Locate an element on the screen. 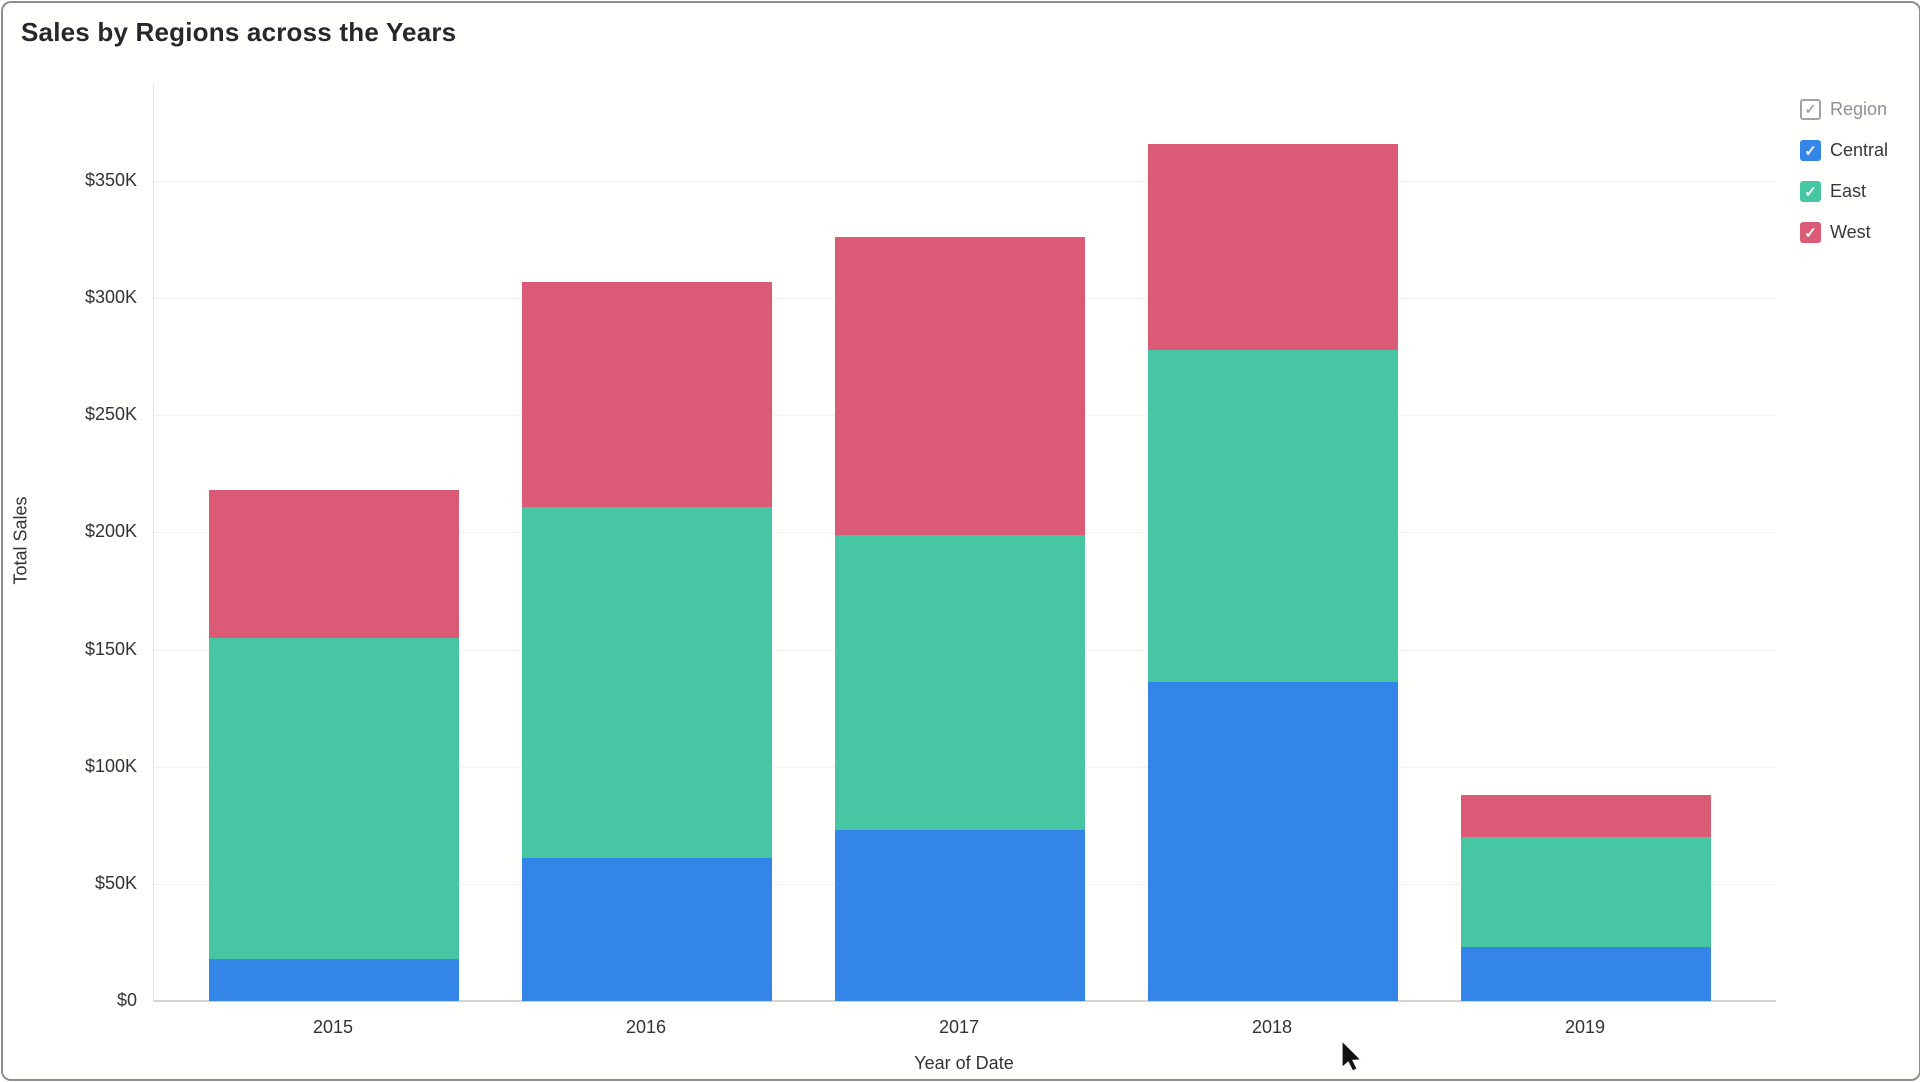  stacked-bar-2016 is located at coordinates (647, 641).